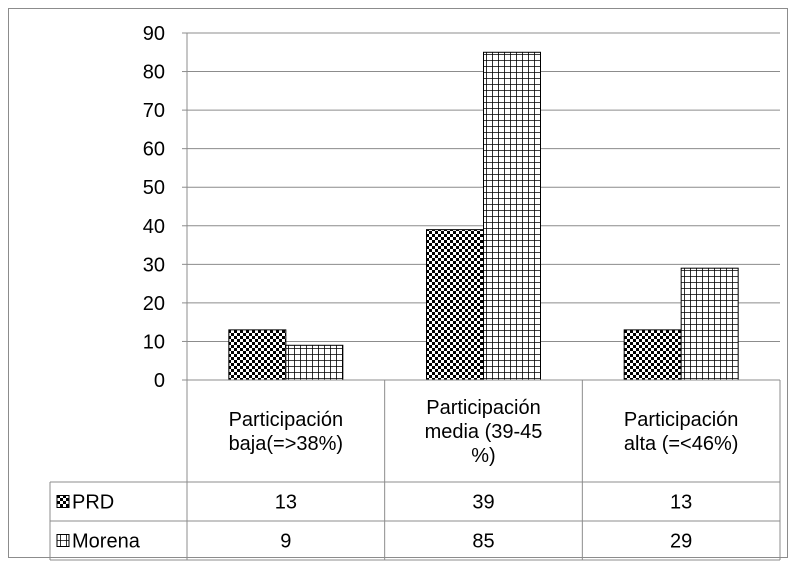  I want to click on category-label: Participación media (39-45%), so click(484, 432).